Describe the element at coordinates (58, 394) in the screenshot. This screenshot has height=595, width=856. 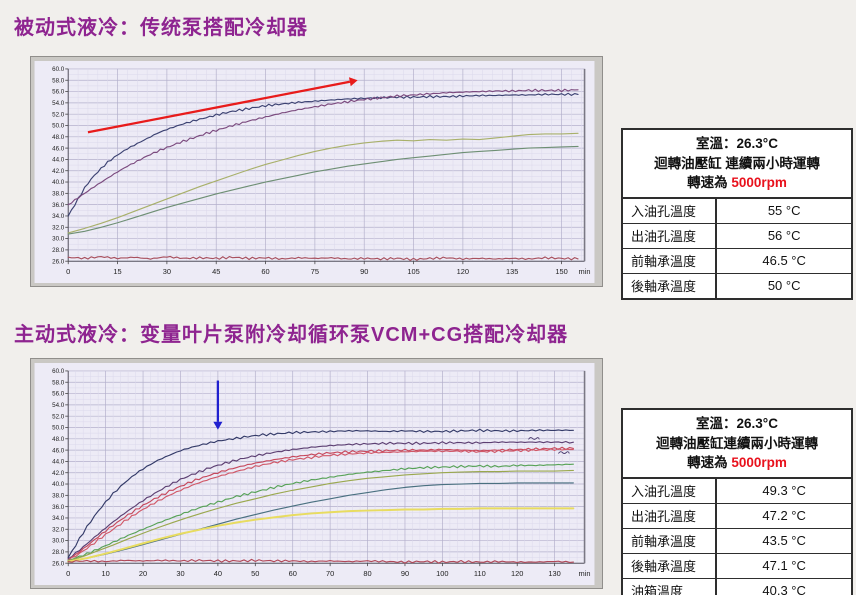
I see `svg-text: 56.0` at that location.